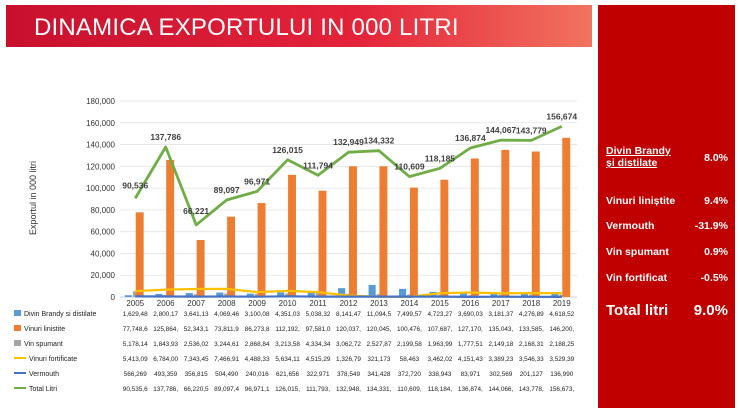  Describe the element at coordinates (257, 181) in the screenshot. I see `total-point-label: 96,971` at that location.